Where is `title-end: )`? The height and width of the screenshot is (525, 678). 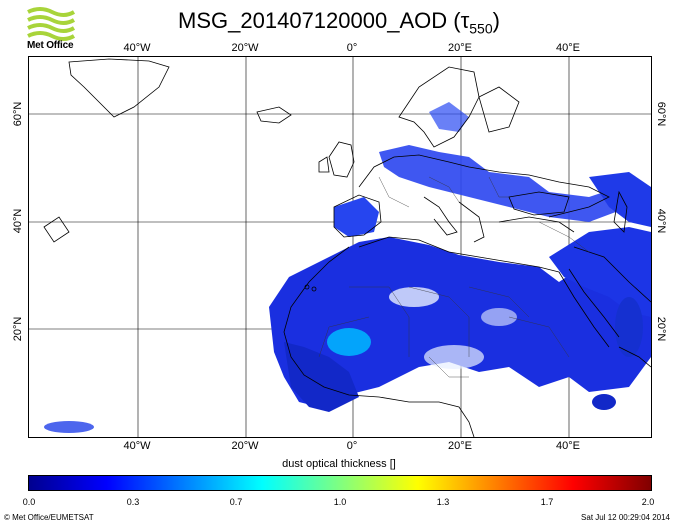
title-end: ) is located at coordinates (496, 20).